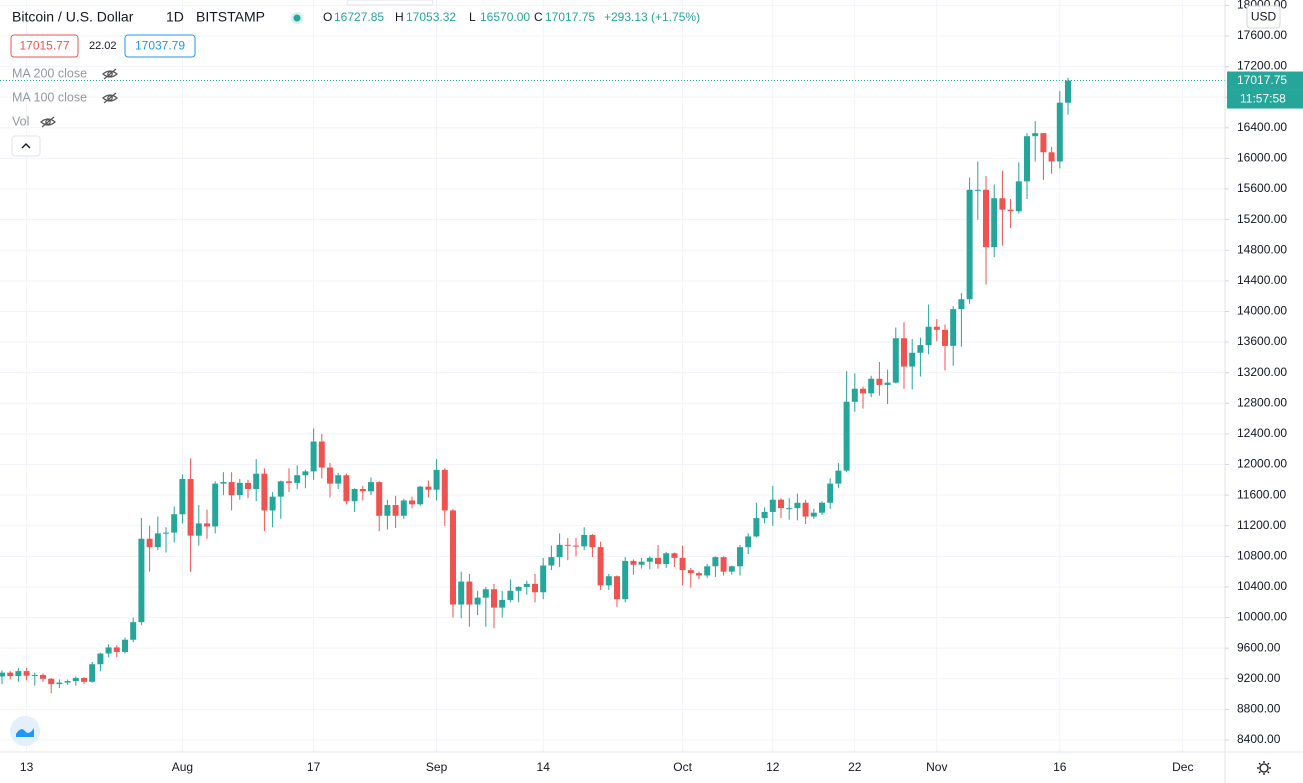 The image size is (1303, 783). What do you see at coordinates (160, 46) in the screenshot?
I see `ask-box` at bounding box center [160, 46].